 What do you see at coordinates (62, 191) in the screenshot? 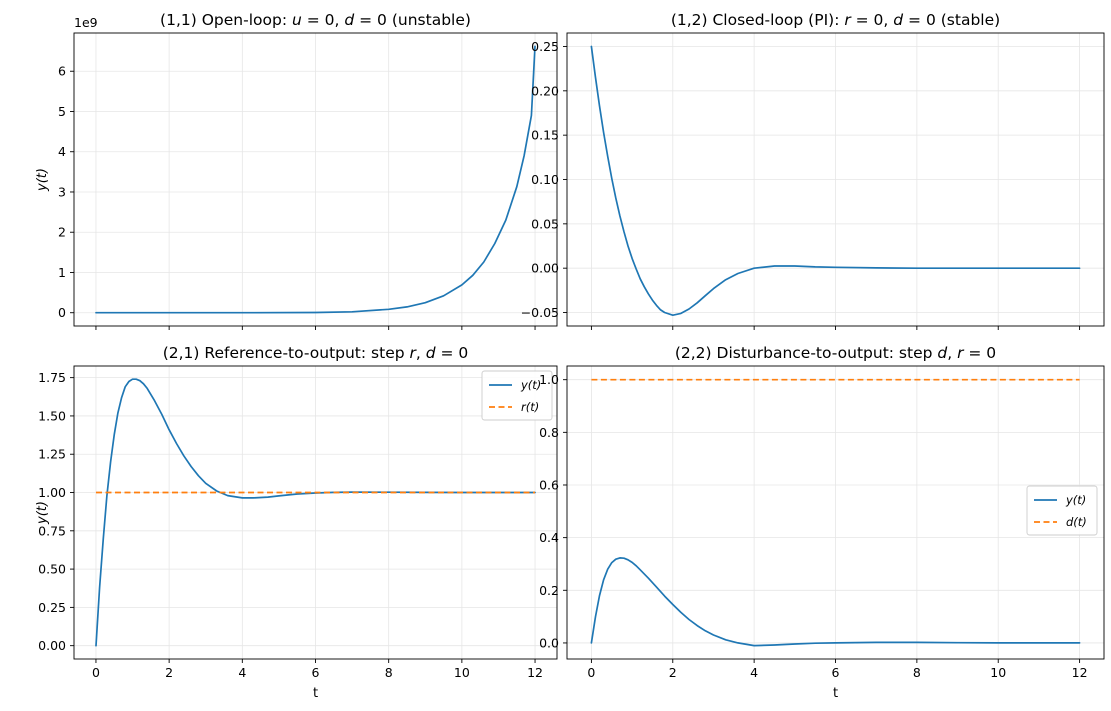
I see `y-tick-label: 3` at bounding box center [62, 191].